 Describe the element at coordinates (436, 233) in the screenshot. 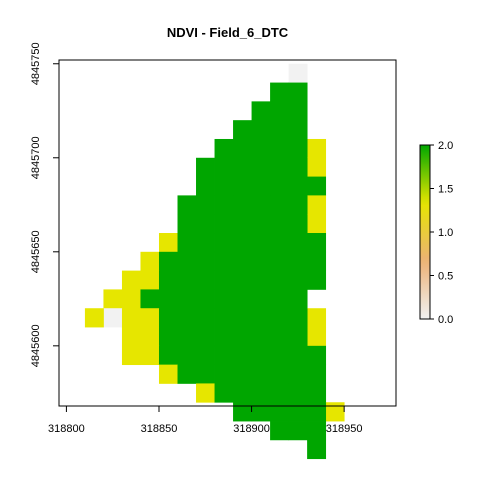

I see `legend: 0.0 0.5 1.0 1.5 2.0` at that location.